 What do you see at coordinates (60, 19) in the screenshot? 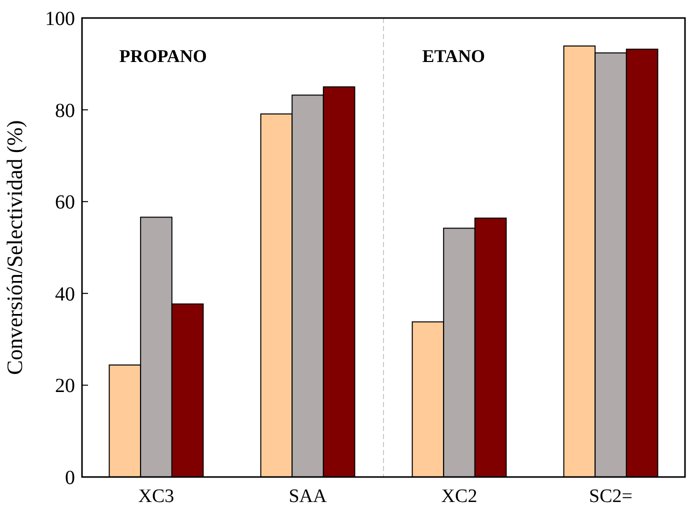
I see `y-tick-label: 100` at bounding box center [60, 19].